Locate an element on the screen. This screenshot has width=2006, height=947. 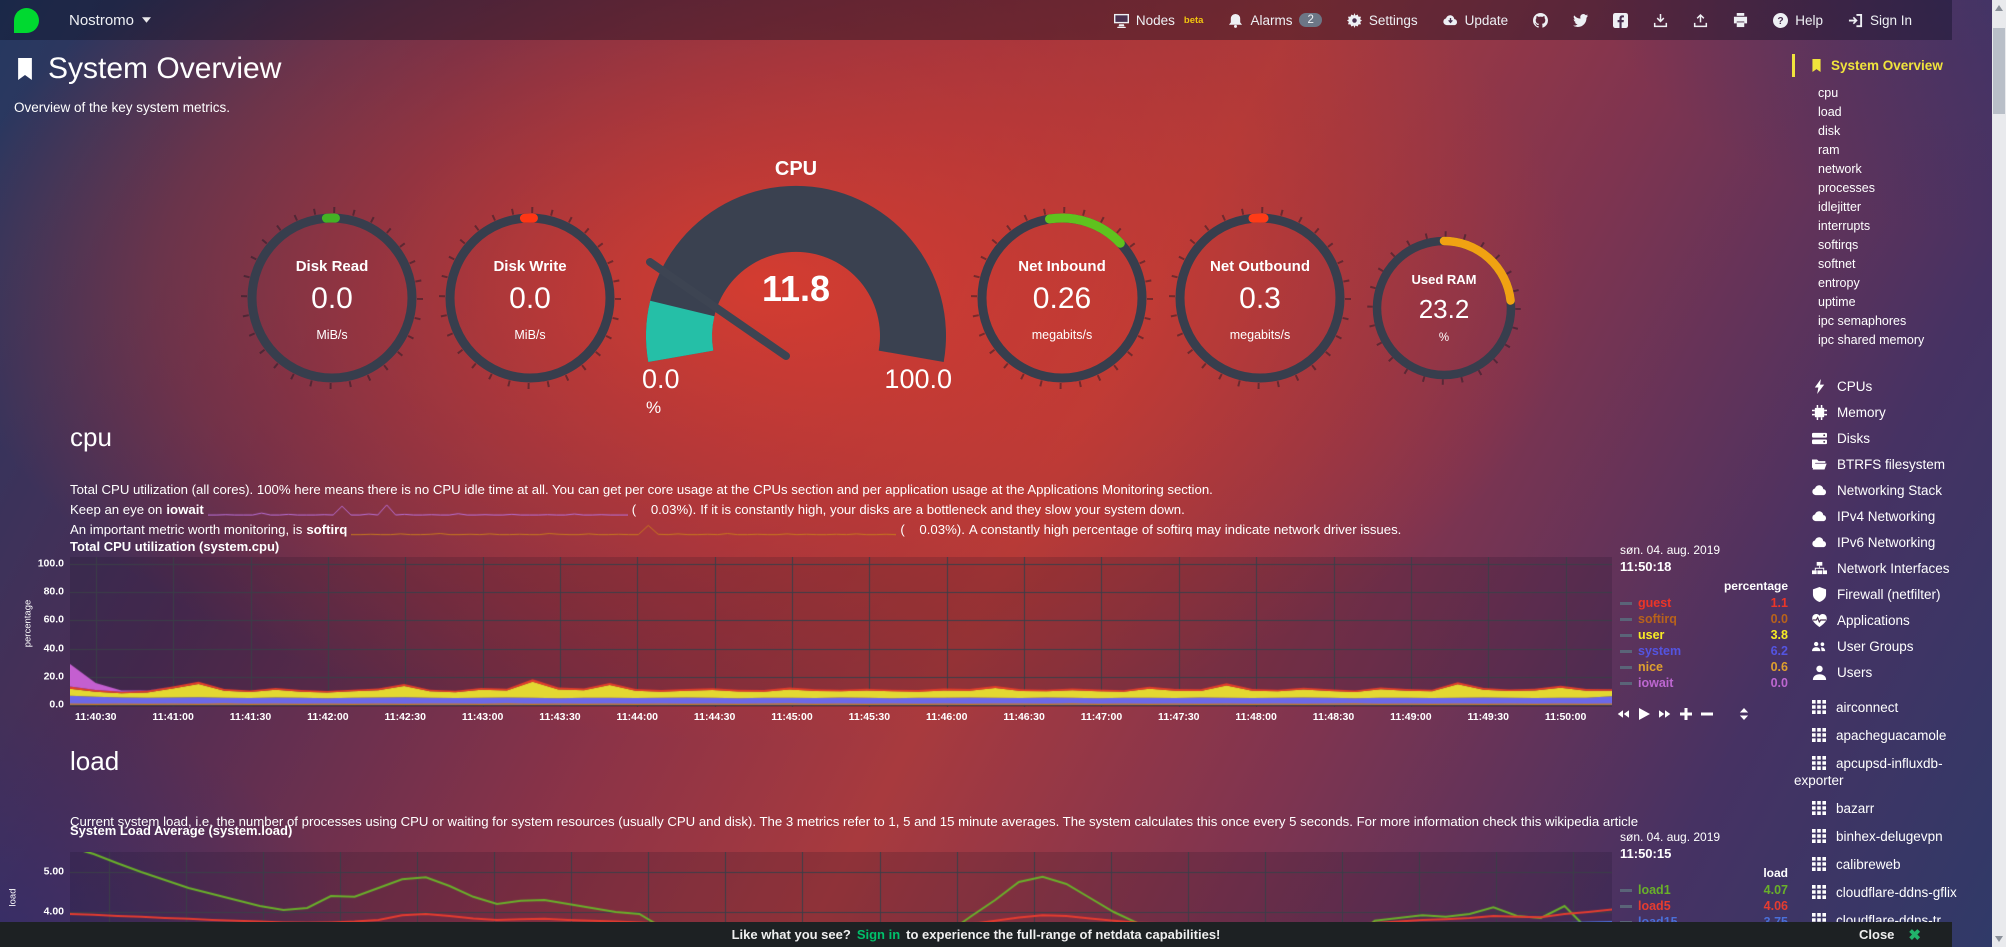
gauge-cpu: CPU 11.8 0.0 100.0 % is located at coordinates (796, 293).